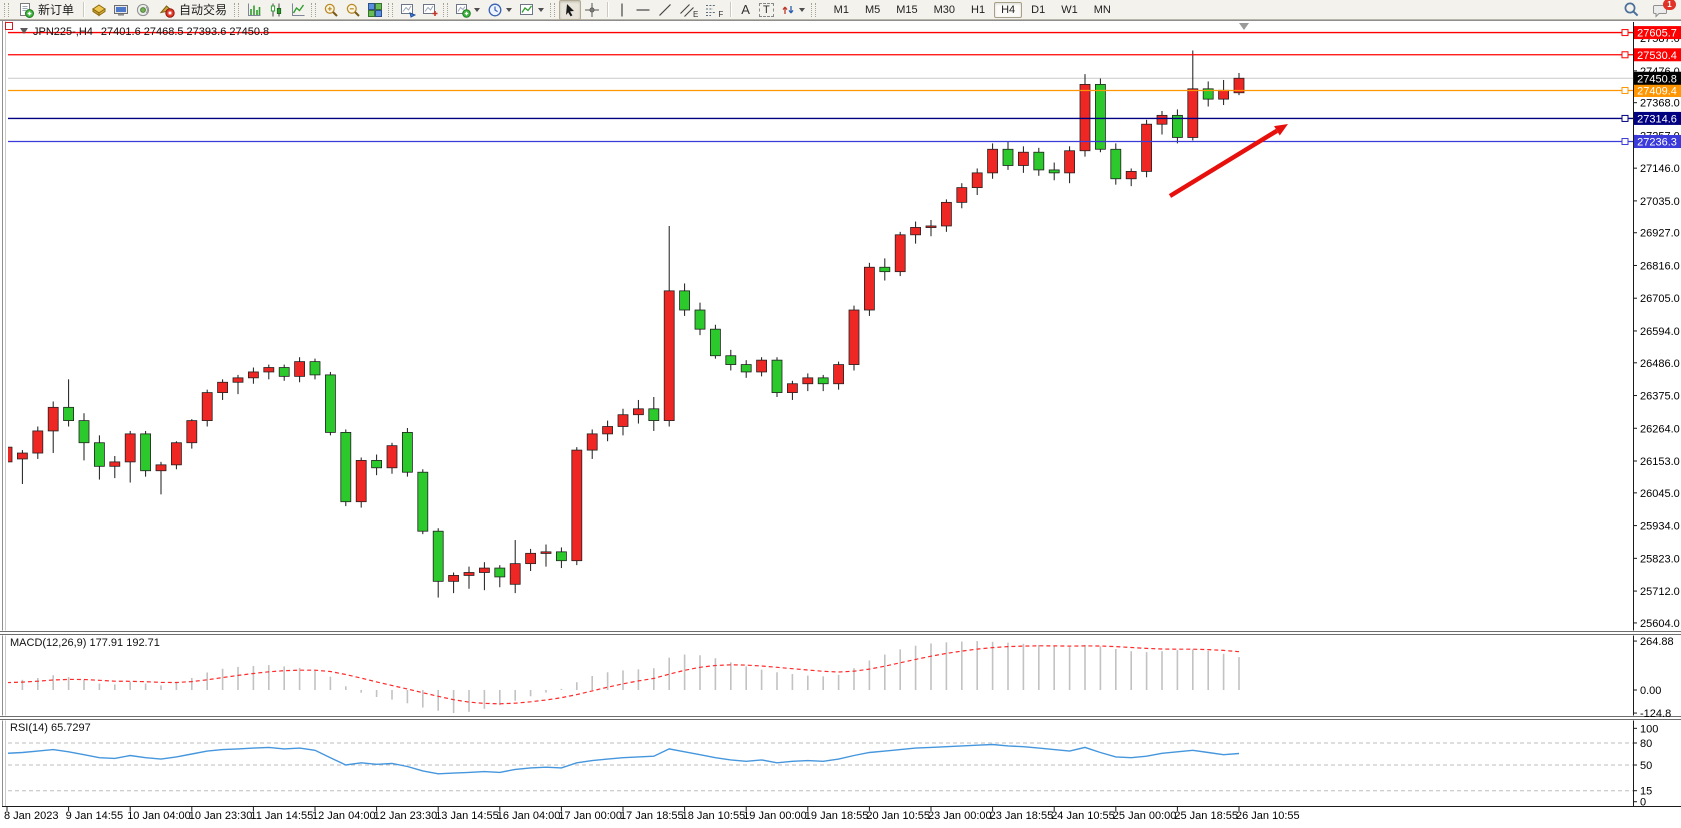 This screenshot has width=1681, height=828. I want to click on time-axis-label: 12 Jan 04:00, so click(344, 816).